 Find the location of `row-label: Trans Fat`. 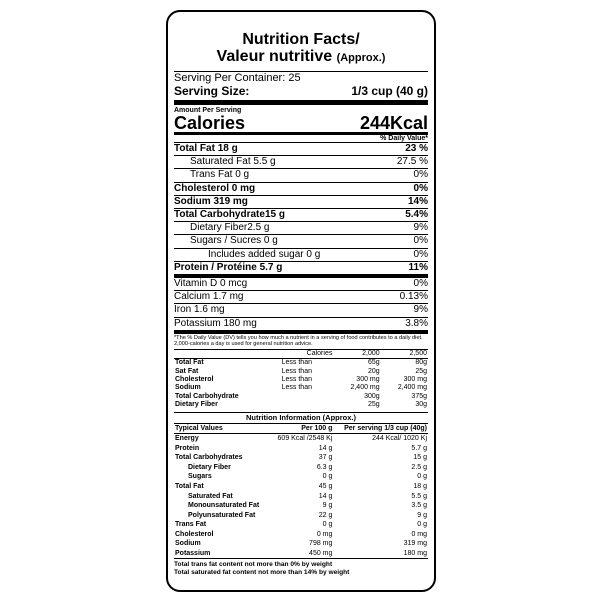

row-label: Trans Fat is located at coordinates (191, 525).